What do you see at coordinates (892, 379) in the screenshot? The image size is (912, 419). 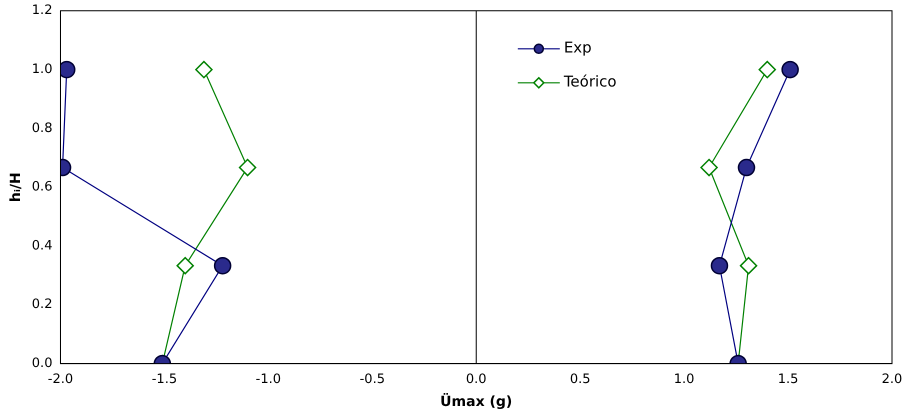 I see `x-tick-label: 2.0` at bounding box center [892, 379].